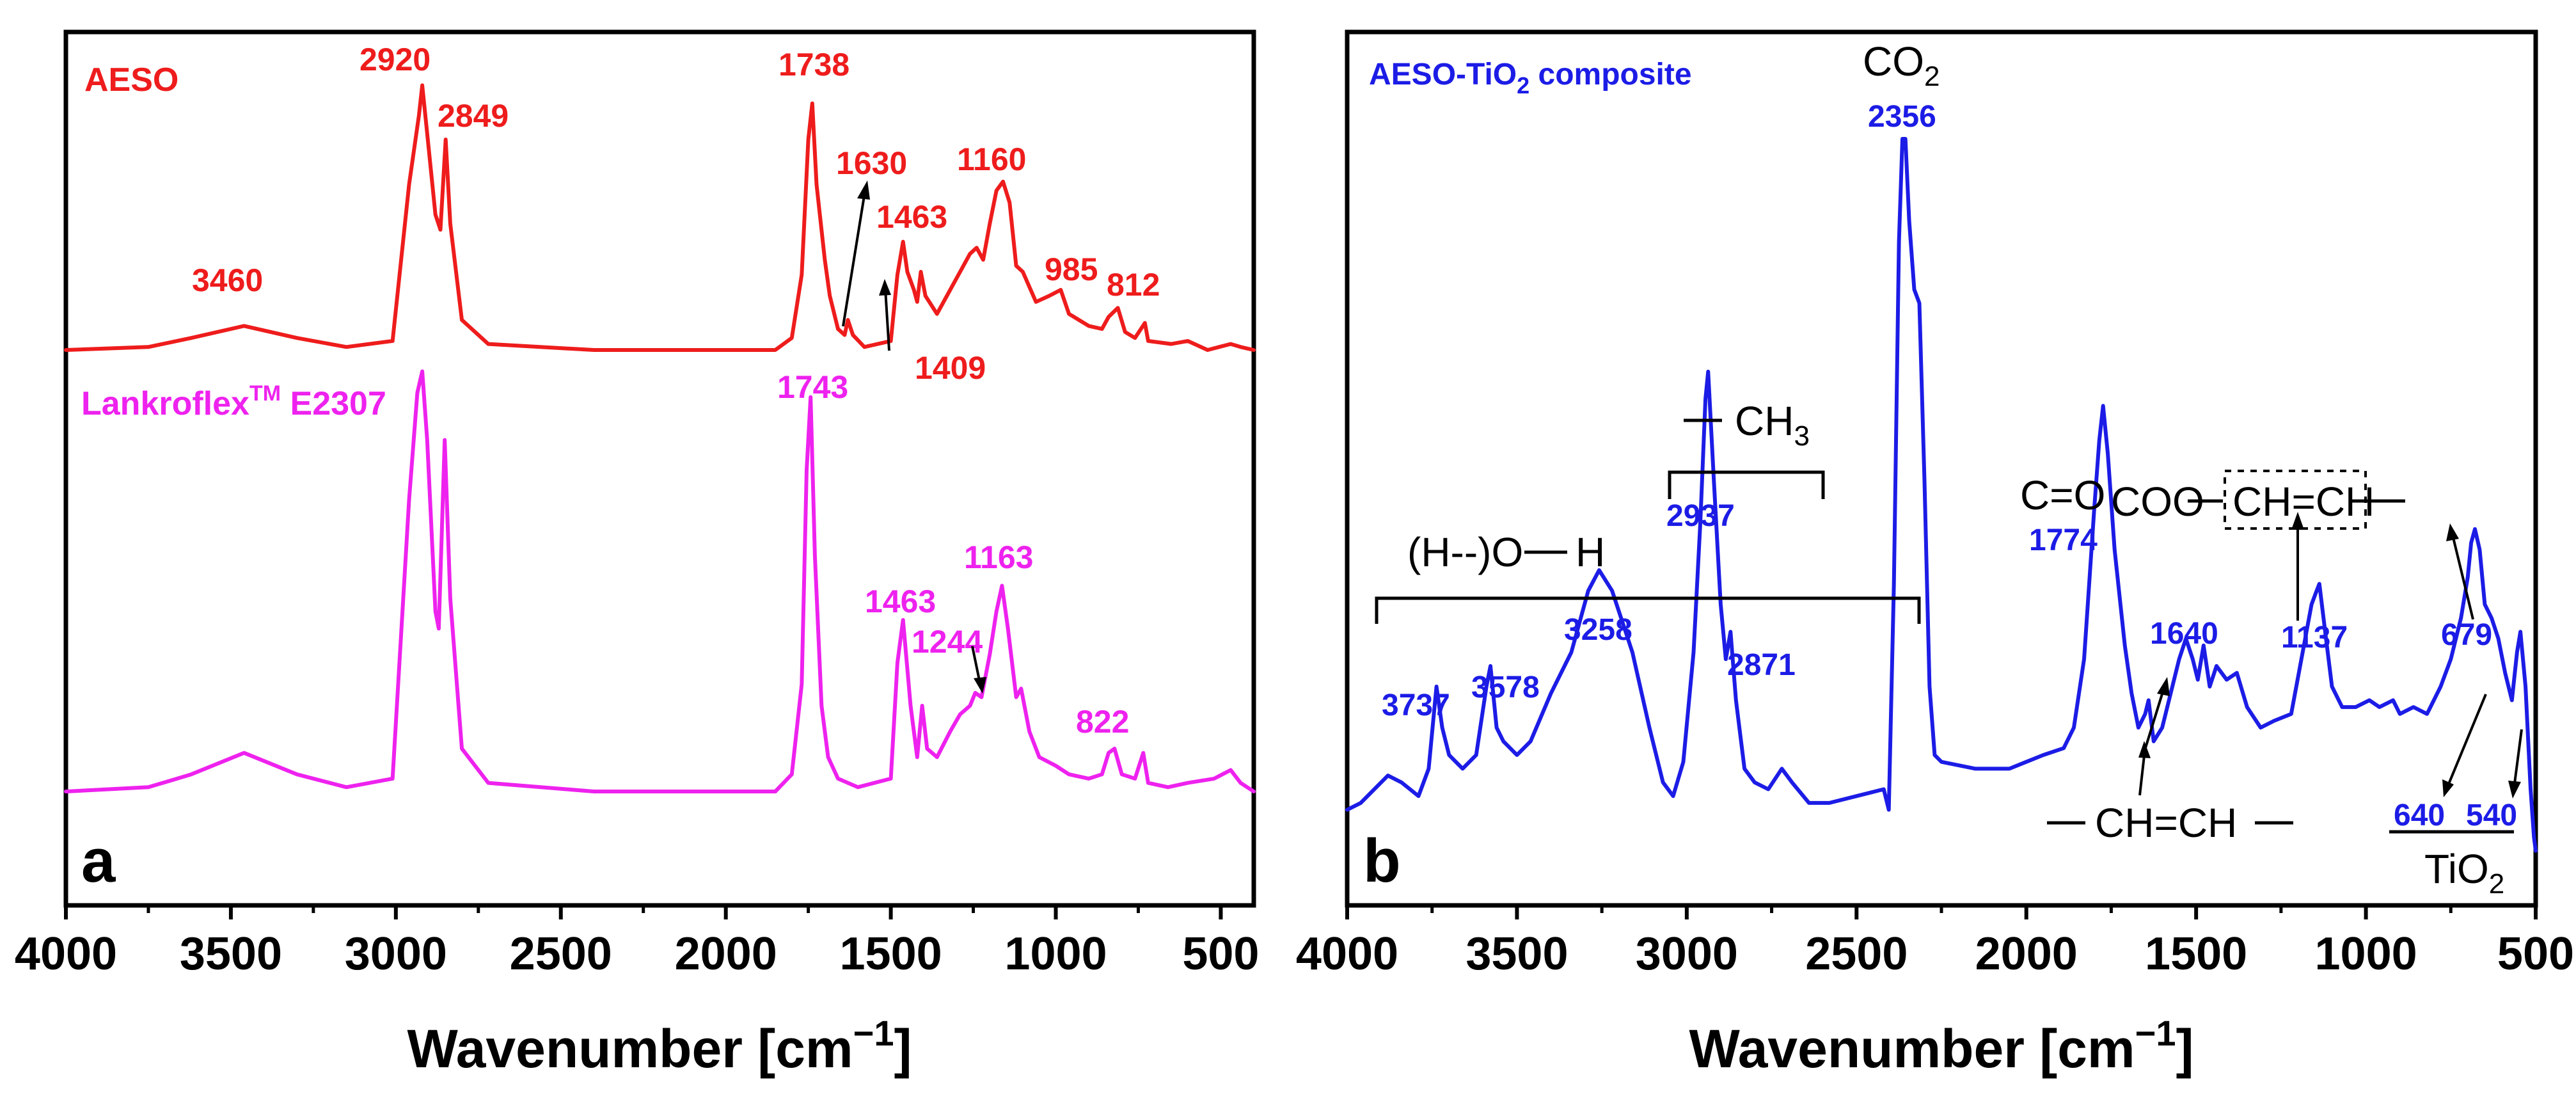 The image size is (2576, 1105). Describe the element at coordinates (1687, 954) in the screenshot. I see `panel-b-tick-label-3000: 3000` at that location.